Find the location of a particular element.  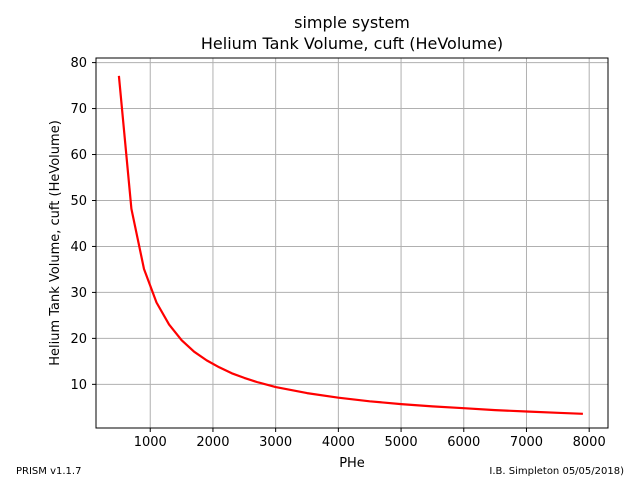

x-tick-label: 6000 is located at coordinates (463, 442).